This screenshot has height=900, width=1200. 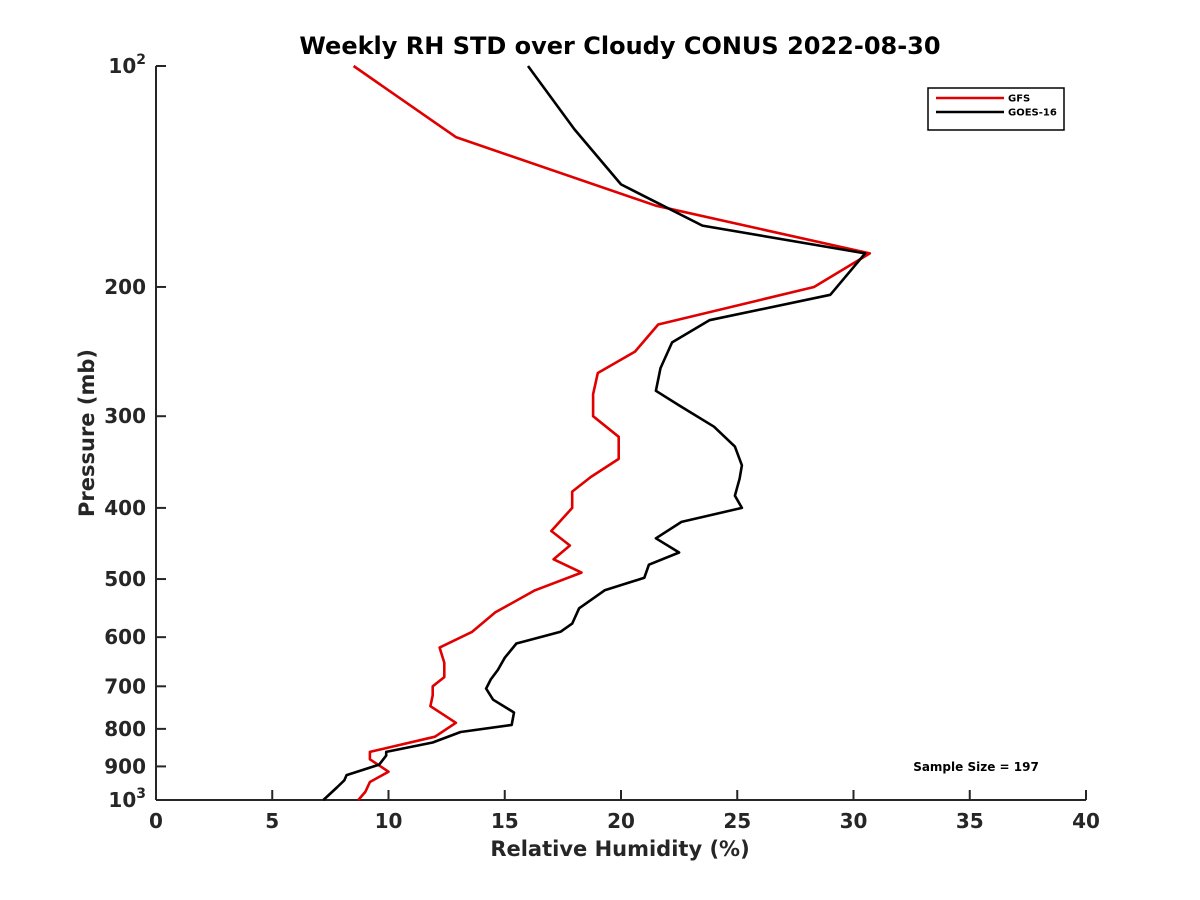 What do you see at coordinates (619, 849) in the screenshot?
I see `x-axis-label: Relative Humidity (%)` at bounding box center [619, 849].